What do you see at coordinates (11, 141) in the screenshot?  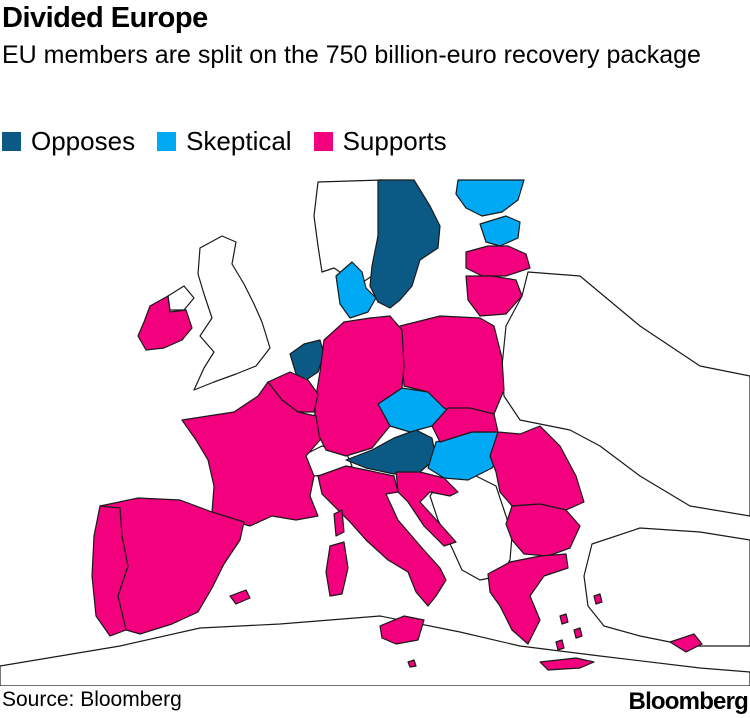 I see `legend-swatch-opposes` at bounding box center [11, 141].